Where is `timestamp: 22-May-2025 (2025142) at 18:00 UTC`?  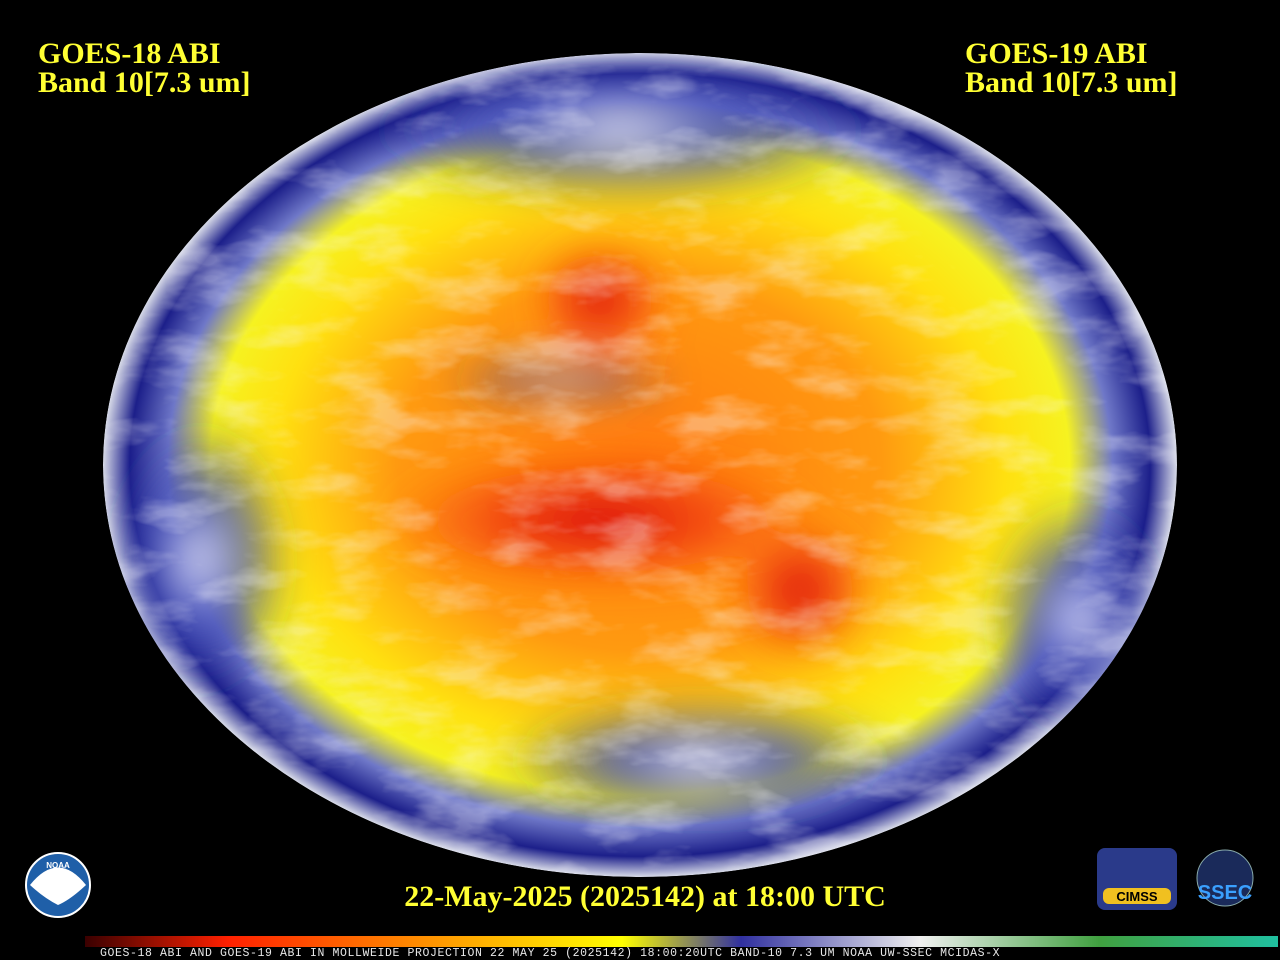 timestamp: 22-May-2025 (2025142) at 18:00 UTC is located at coordinates (645, 896).